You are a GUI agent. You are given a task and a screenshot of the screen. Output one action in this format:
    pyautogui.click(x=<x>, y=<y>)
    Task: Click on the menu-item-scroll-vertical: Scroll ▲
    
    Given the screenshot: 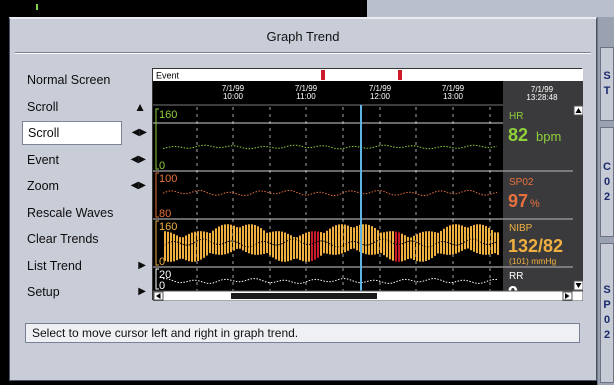 What is the action you would take?
    pyautogui.click(x=88, y=107)
    